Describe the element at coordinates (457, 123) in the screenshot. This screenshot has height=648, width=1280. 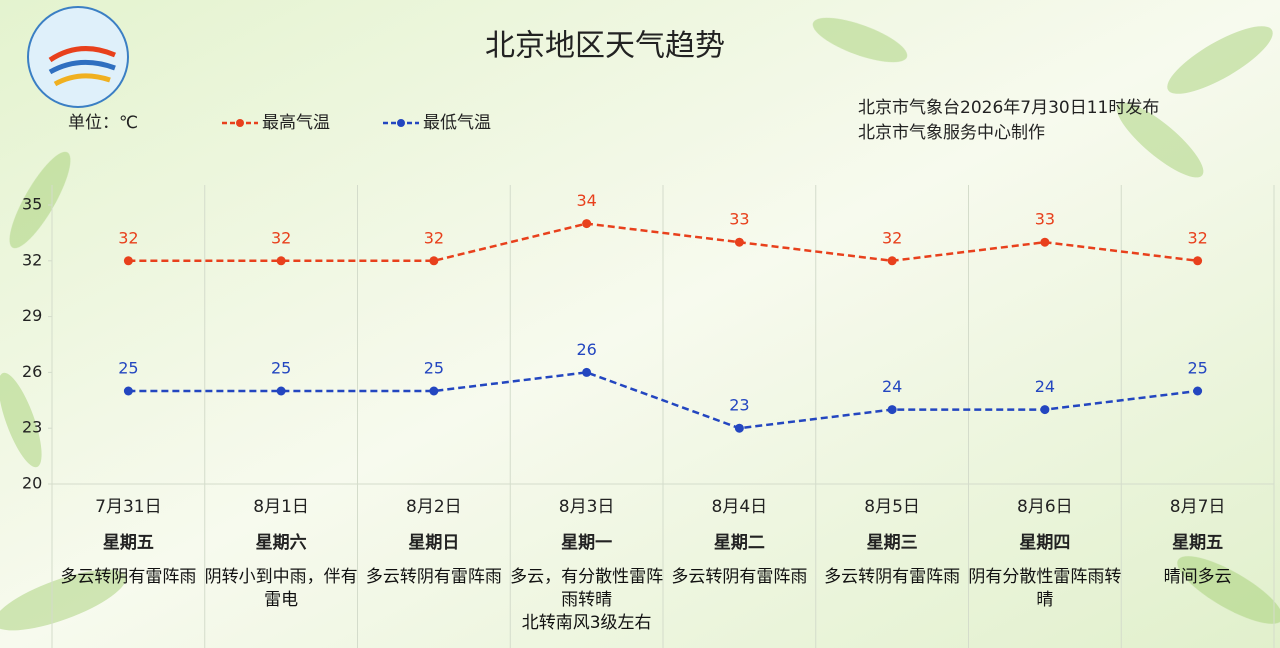
I see `legend-label: 最低气温` at that location.